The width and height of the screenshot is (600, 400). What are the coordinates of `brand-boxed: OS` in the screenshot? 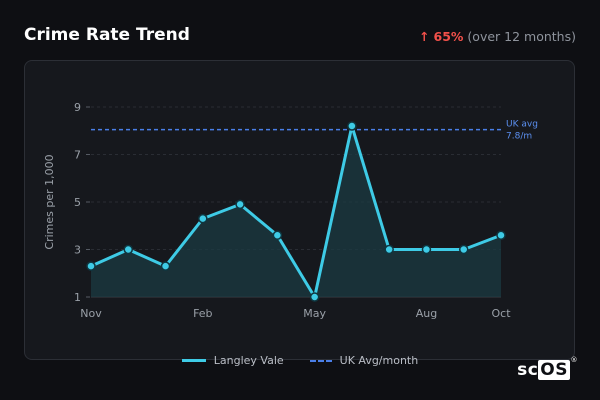 It's located at (554, 370).